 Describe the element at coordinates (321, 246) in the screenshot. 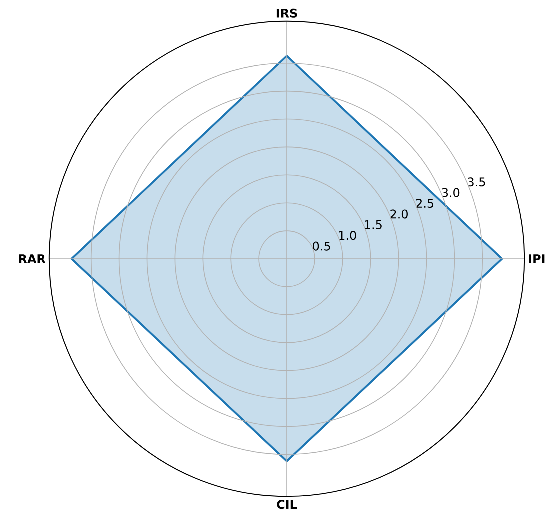

I see `y-tick-label: 0.5` at that location.